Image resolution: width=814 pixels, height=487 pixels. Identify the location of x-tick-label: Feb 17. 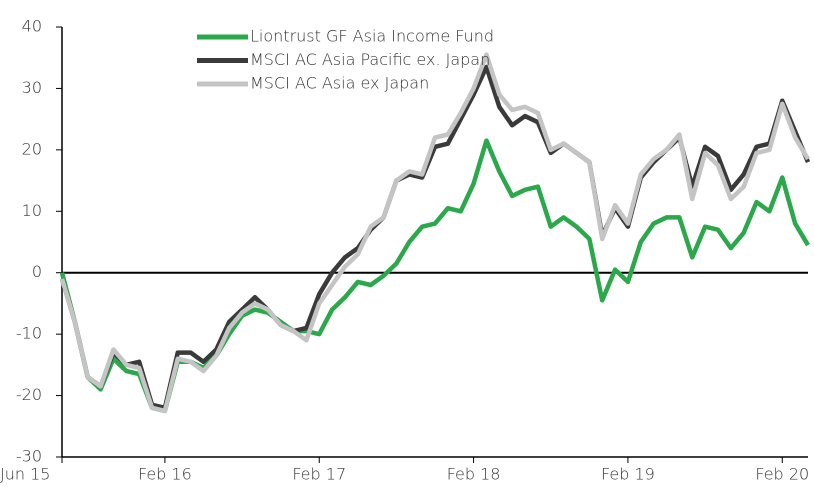
(319, 474).